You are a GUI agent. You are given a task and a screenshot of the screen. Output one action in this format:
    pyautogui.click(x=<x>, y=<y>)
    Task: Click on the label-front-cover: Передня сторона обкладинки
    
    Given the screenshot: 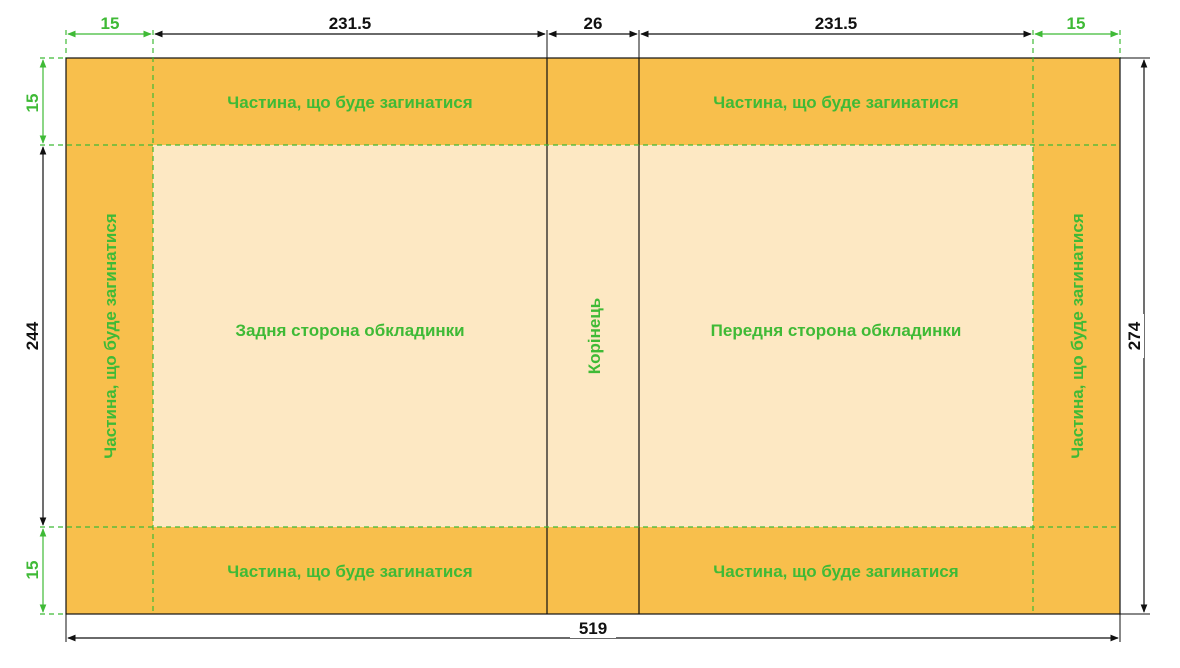 What is the action you would take?
    pyautogui.click(x=836, y=330)
    